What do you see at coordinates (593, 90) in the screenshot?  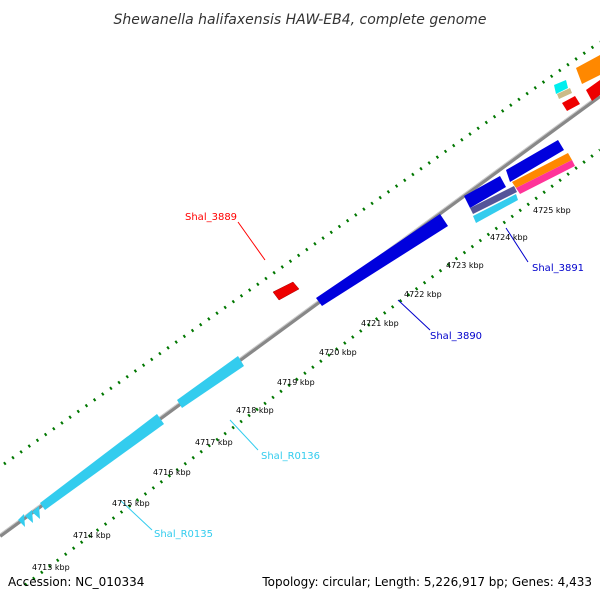 I see `gene-red-top-right` at bounding box center [593, 90].